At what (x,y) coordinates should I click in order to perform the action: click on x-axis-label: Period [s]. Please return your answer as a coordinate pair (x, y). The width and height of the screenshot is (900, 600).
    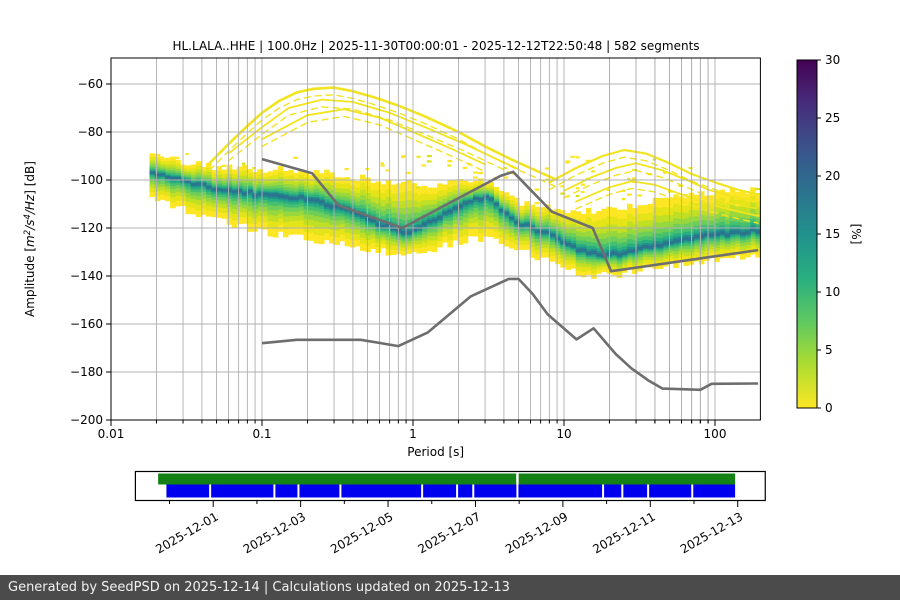
    Looking at the image, I should click on (435, 452).